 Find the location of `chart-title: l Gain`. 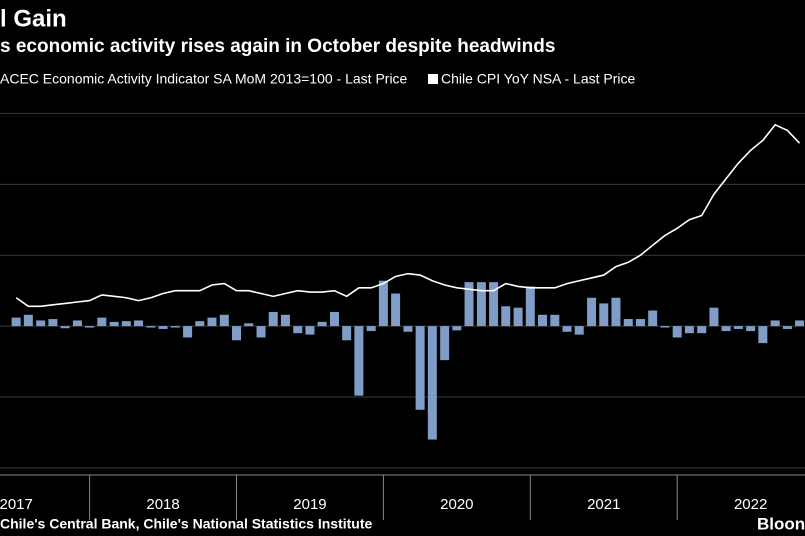

chart-title: l Gain is located at coordinates (33, 18).